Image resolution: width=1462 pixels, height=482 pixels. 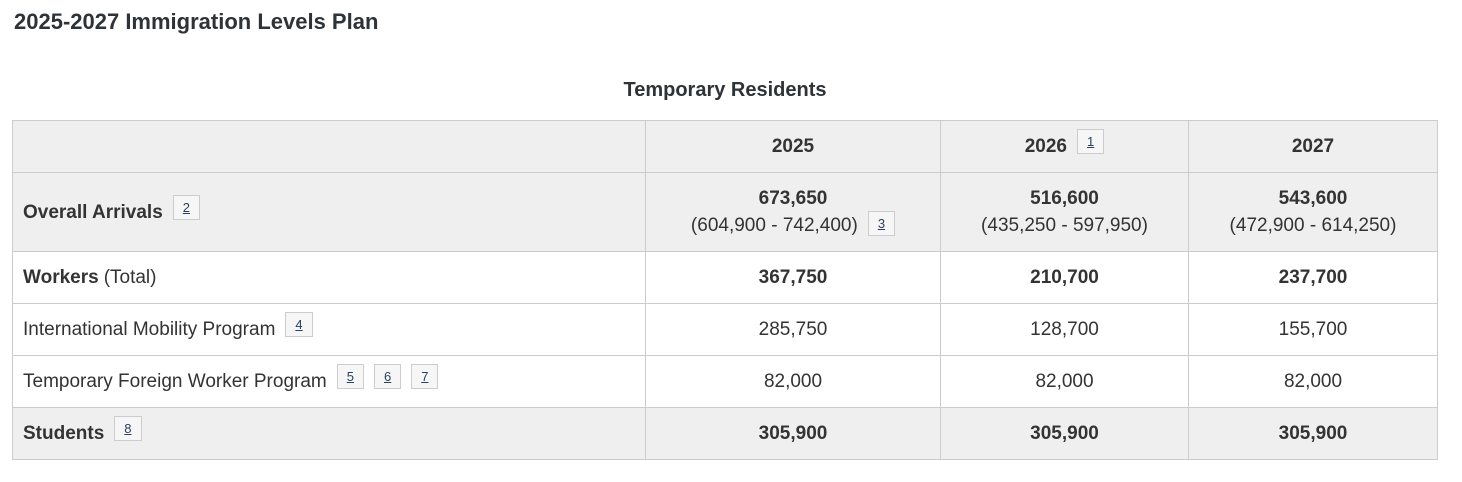 I want to click on page-title: 2025-2027 Immigration Levels Plan, so click(x=196, y=21).